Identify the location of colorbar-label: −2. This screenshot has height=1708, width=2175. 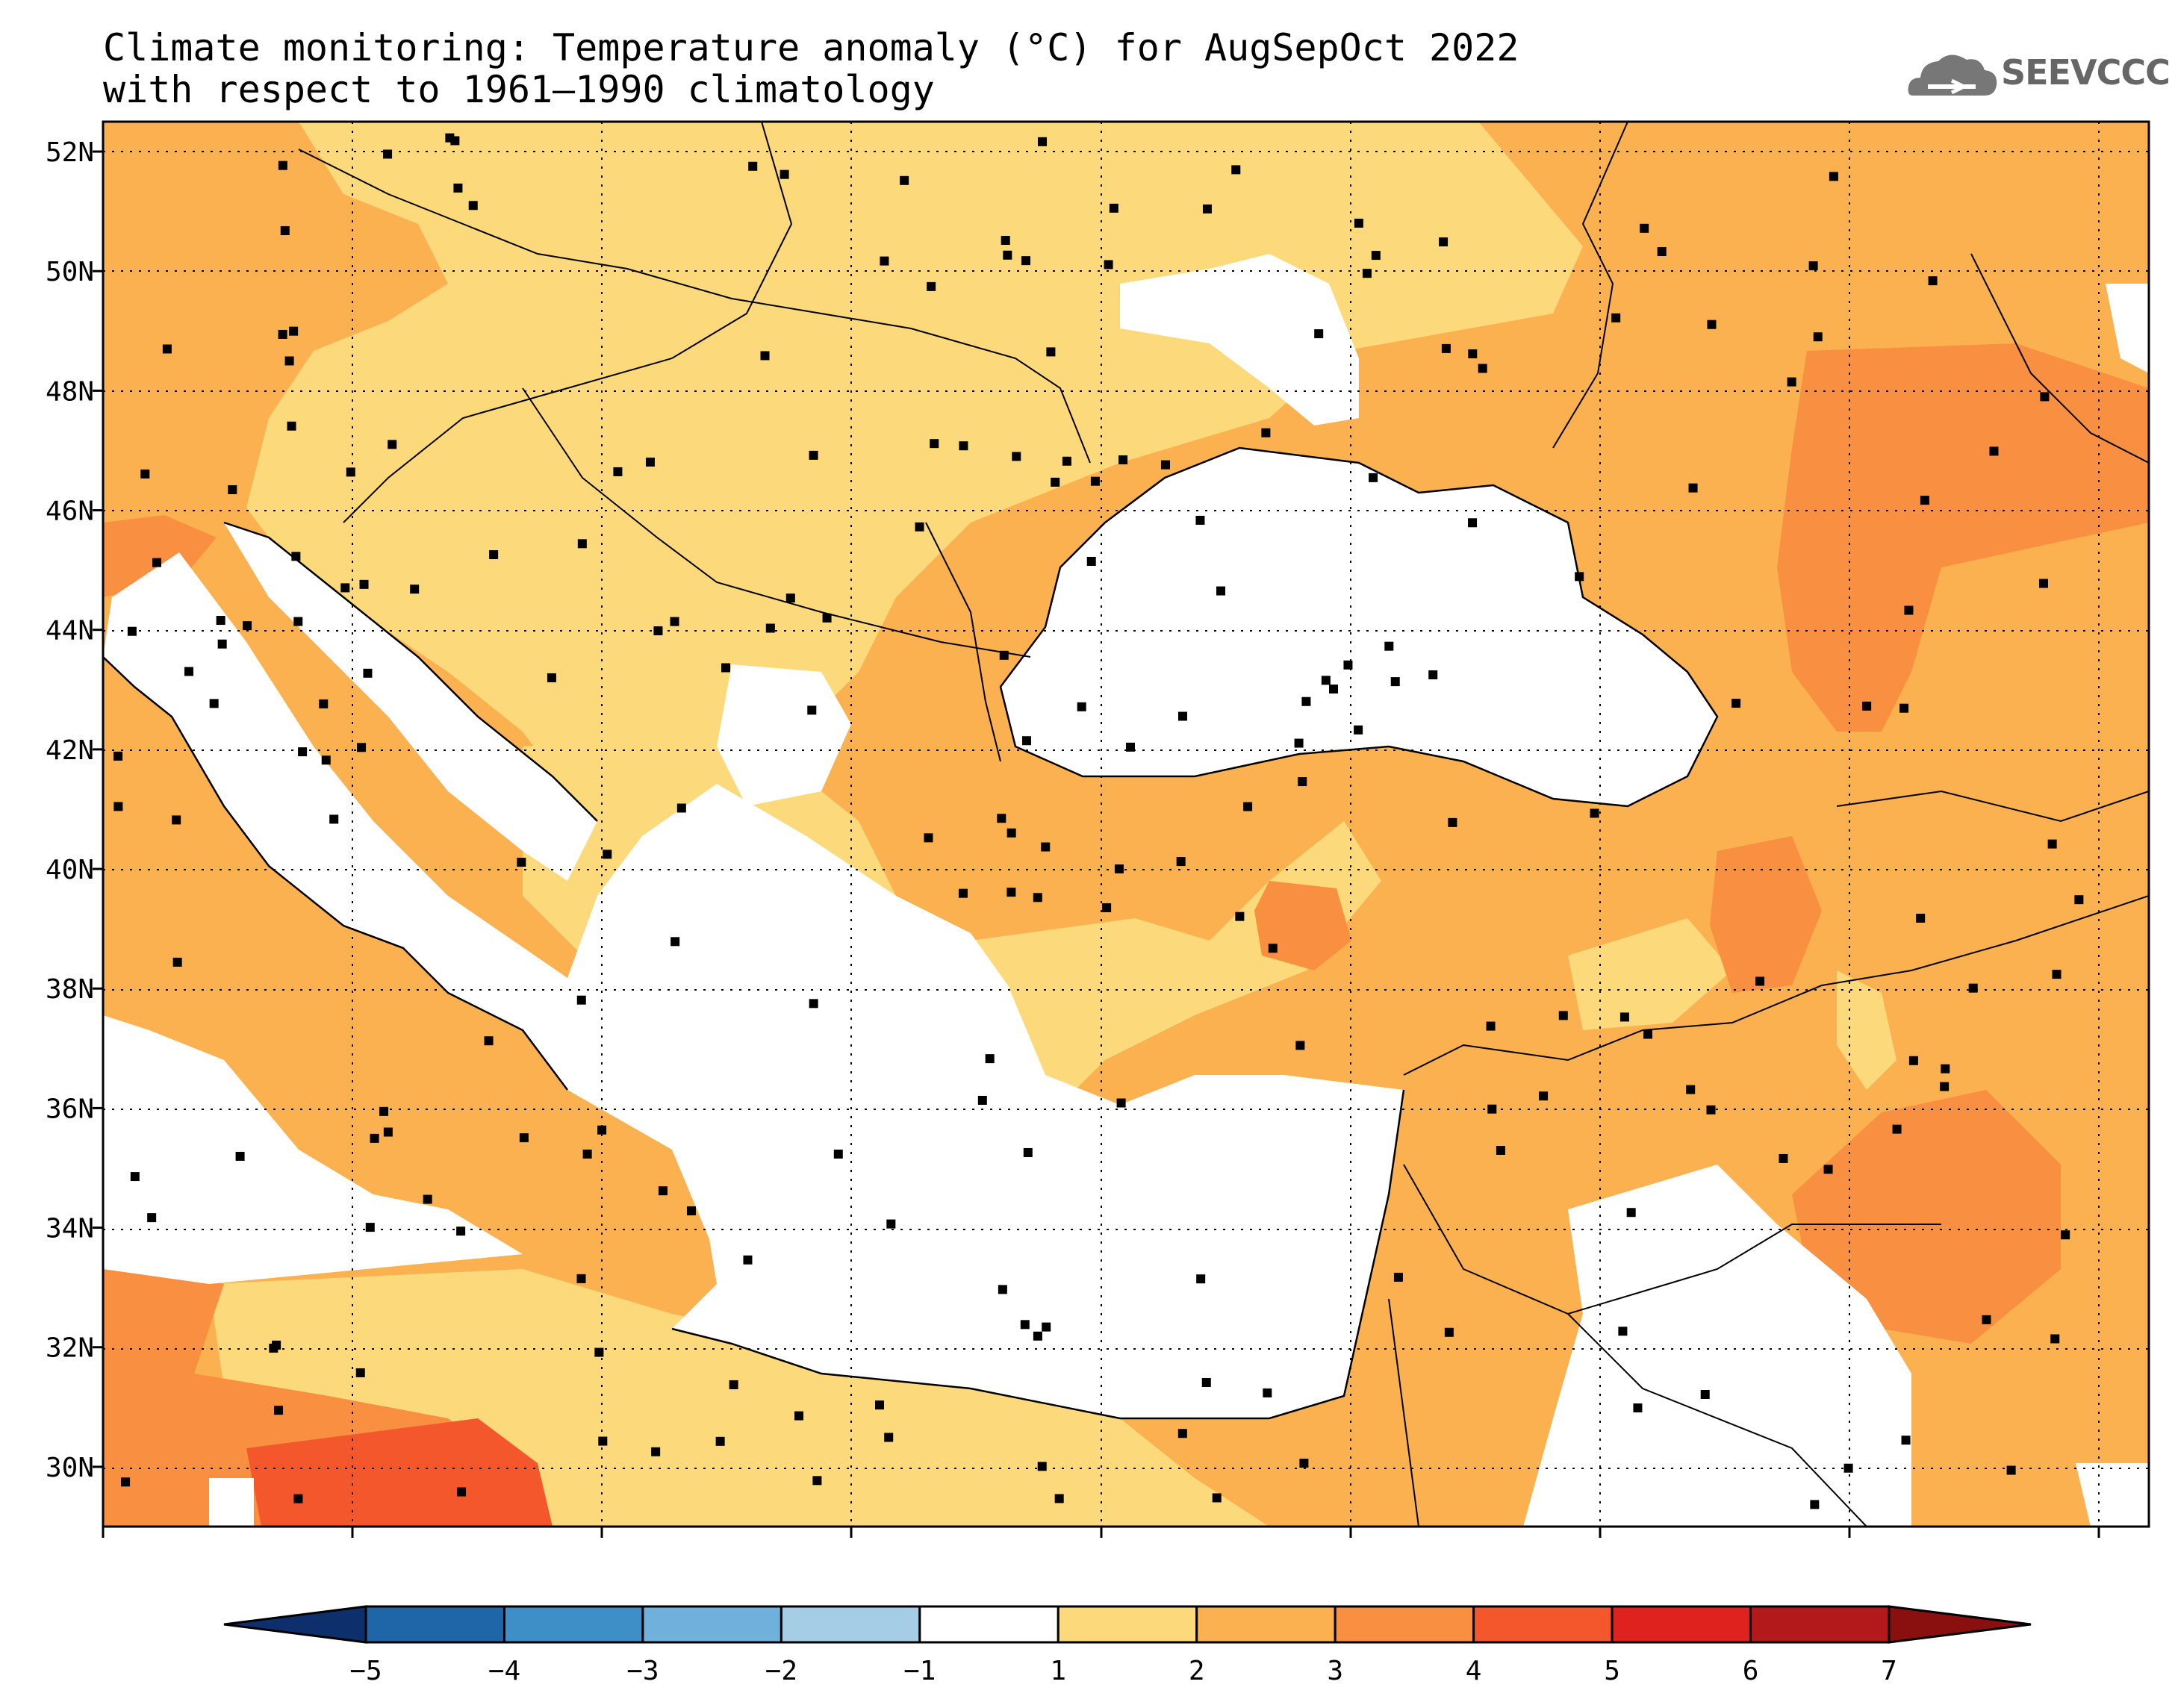
(781, 1671).